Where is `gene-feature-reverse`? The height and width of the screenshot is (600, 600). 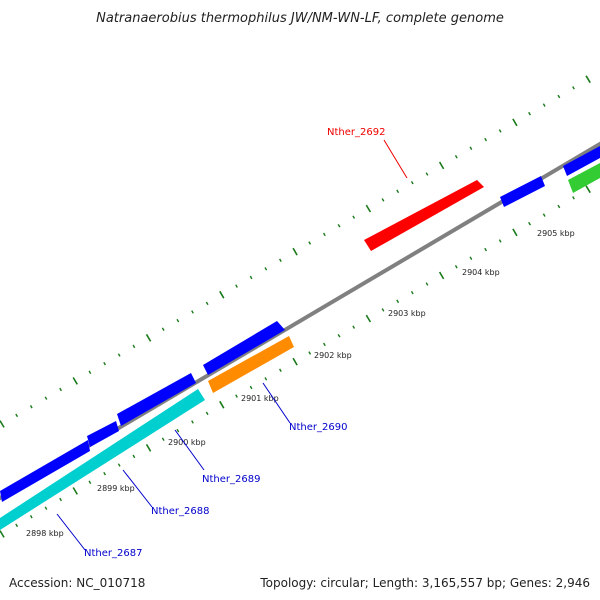 gene-feature-reverse is located at coordinates (102, 459).